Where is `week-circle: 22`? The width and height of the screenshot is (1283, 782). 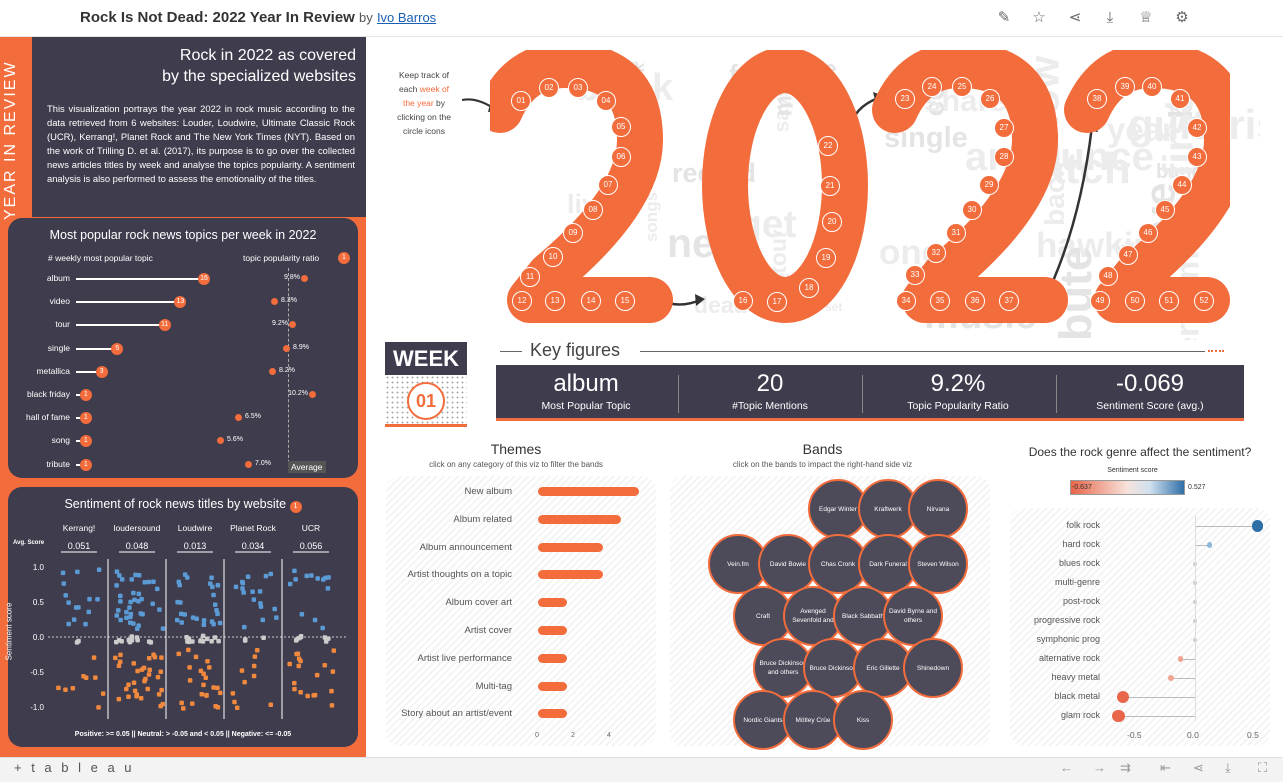
week-circle: 22 is located at coordinates (828, 146).